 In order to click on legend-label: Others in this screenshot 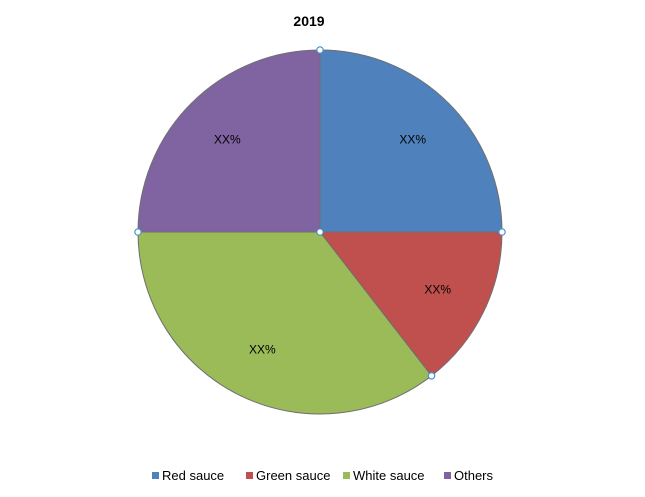, I will do `click(474, 475)`.